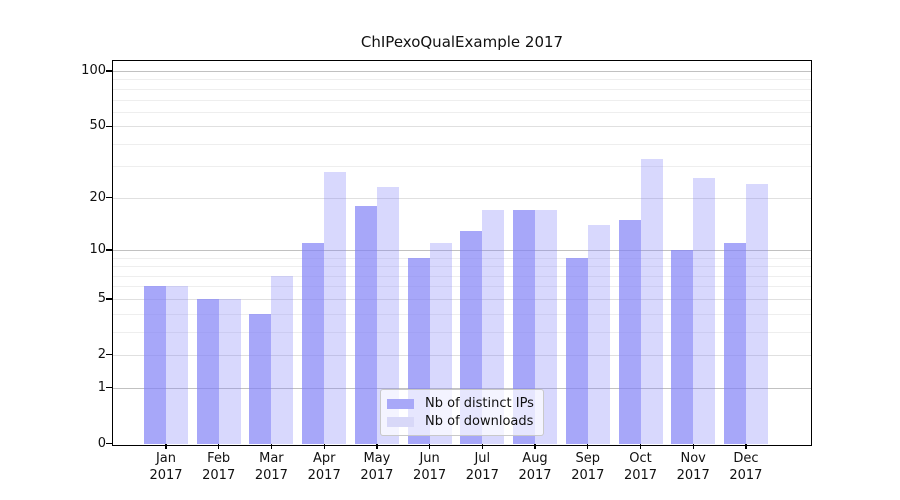 The height and width of the screenshot is (500, 900). What do you see at coordinates (546, 327) in the screenshot?
I see `bar-downloads-aug` at bounding box center [546, 327].